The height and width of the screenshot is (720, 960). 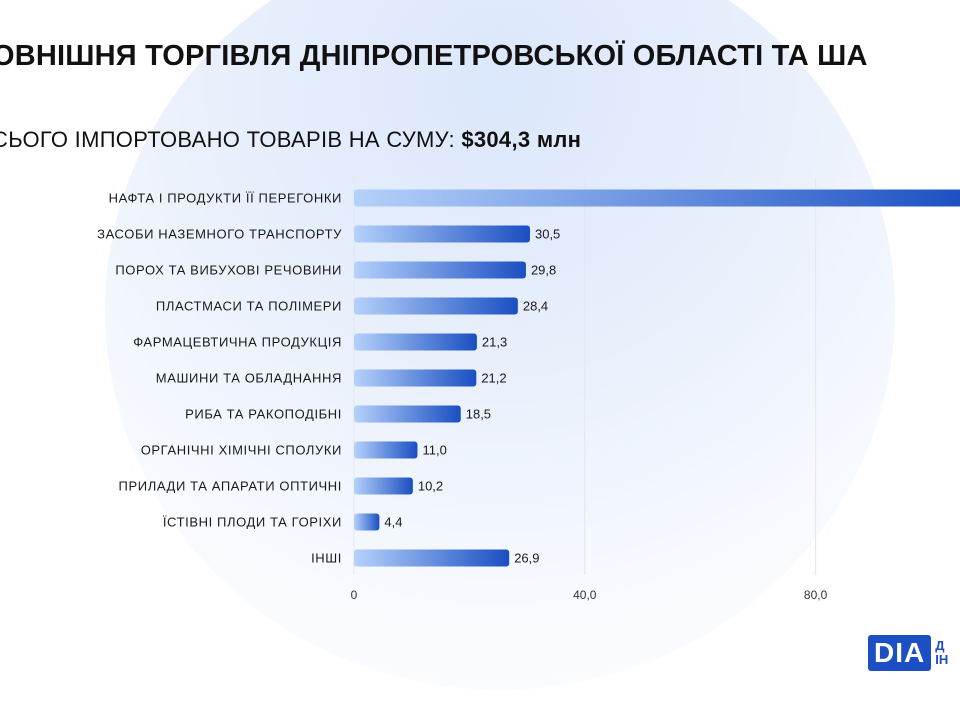 What do you see at coordinates (434, 450) in the screenshot?
I see `value-label: 11,0` at bounding box center [434, 450].